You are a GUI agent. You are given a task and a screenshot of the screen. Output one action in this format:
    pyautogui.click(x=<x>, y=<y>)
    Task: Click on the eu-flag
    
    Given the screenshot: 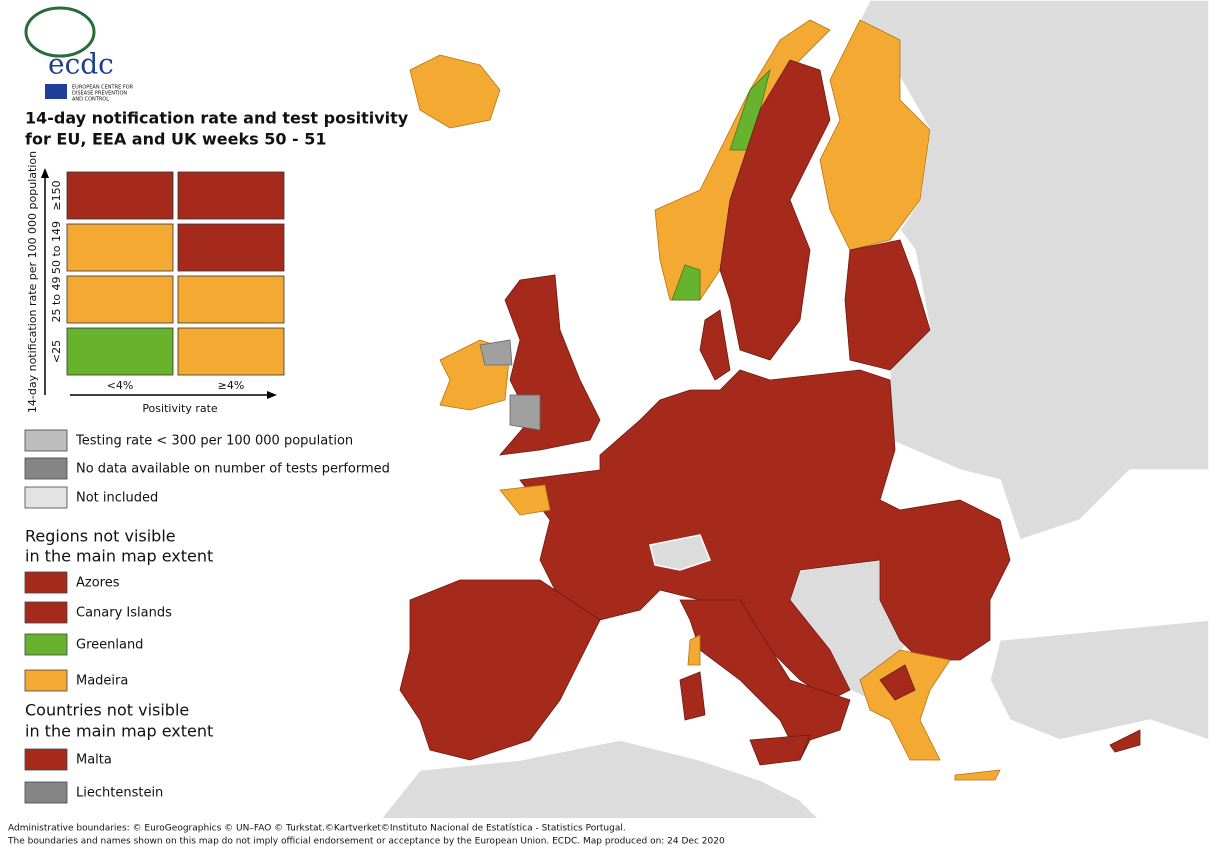 What is the action you would take?
    pyautogui.click(x=56, y=91)
    